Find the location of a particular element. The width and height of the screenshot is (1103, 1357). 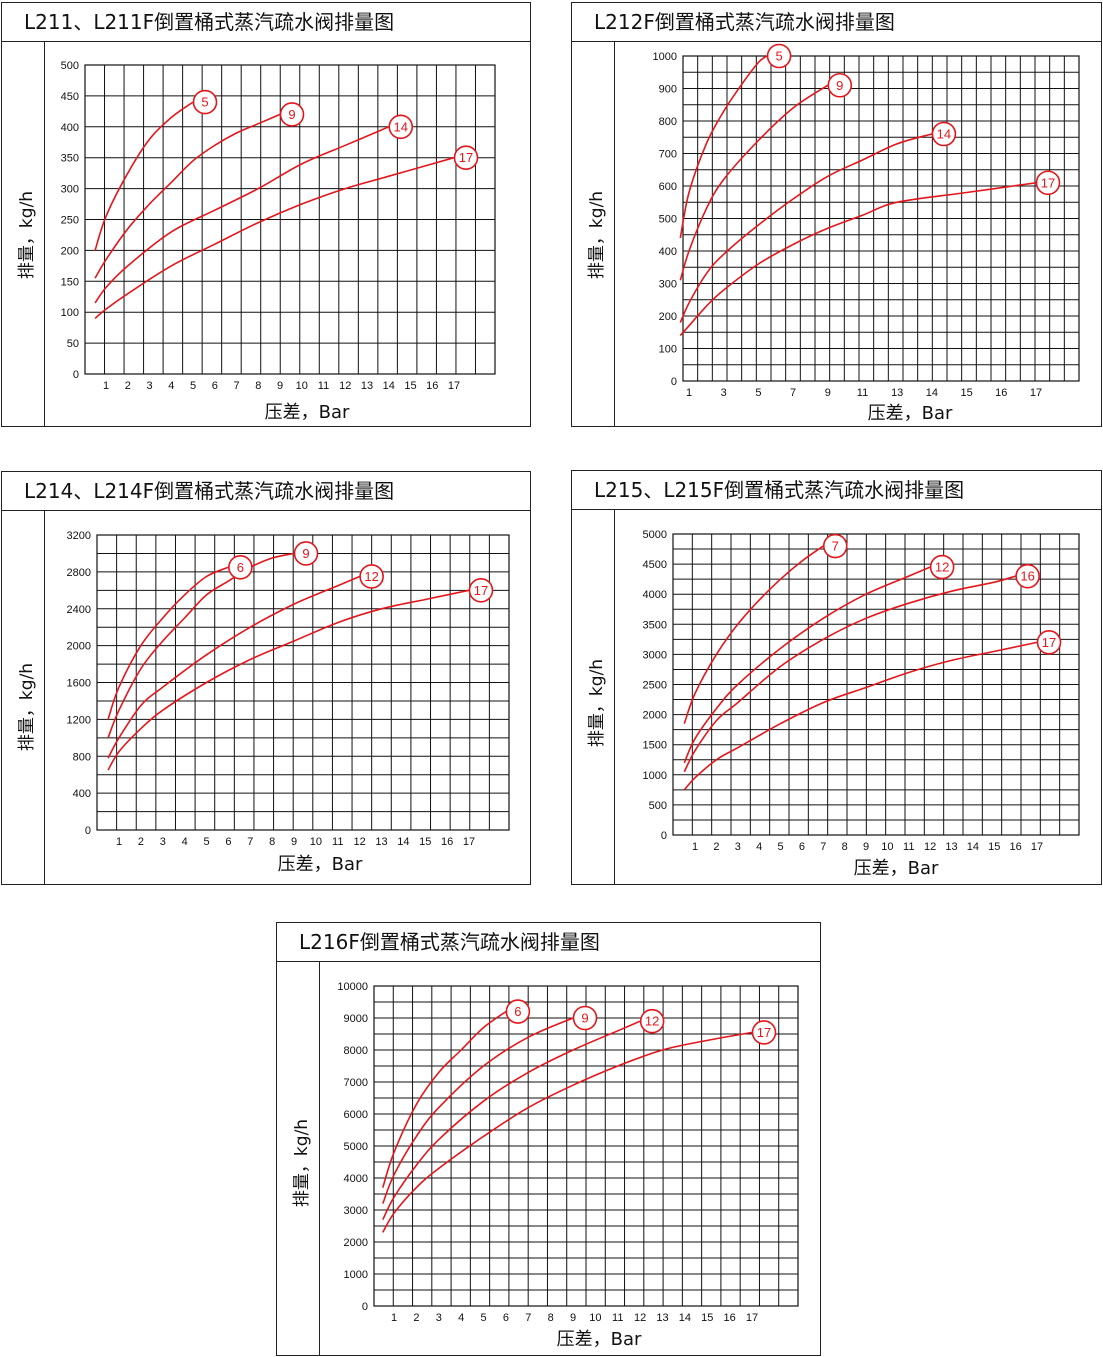

y-tick-label: 2800 is located at coordinates (79, 573).